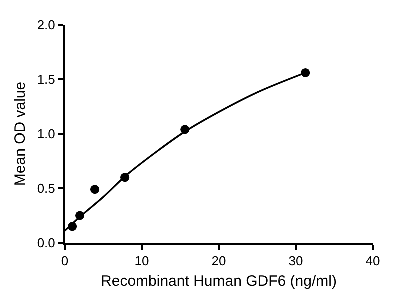  I want to click on x-tick-label: 40, so click(373, 261).